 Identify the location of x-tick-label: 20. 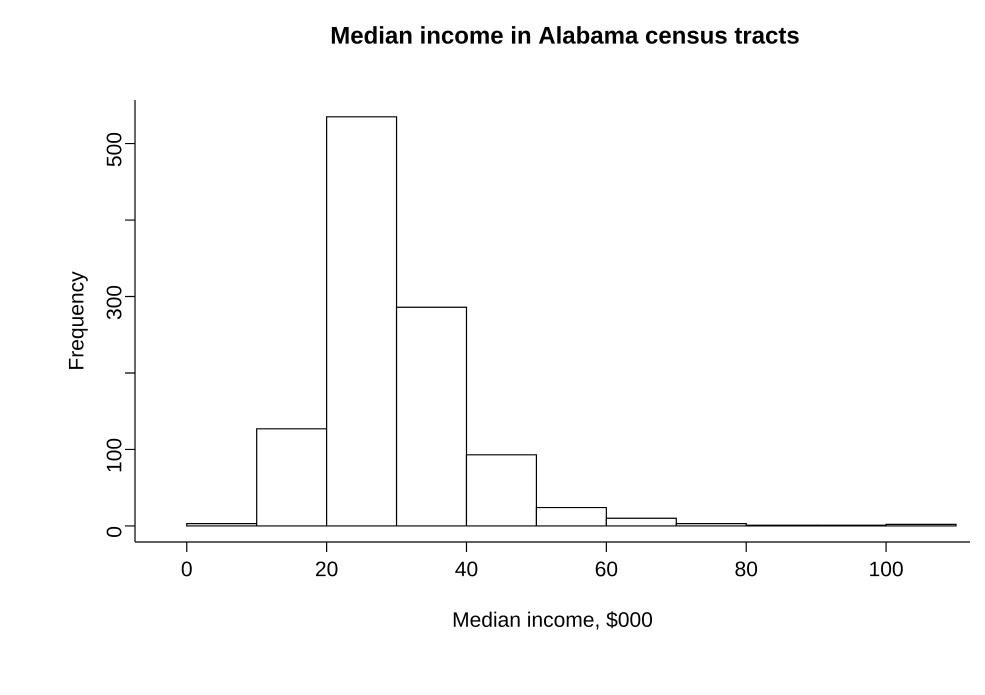
(327, 569).